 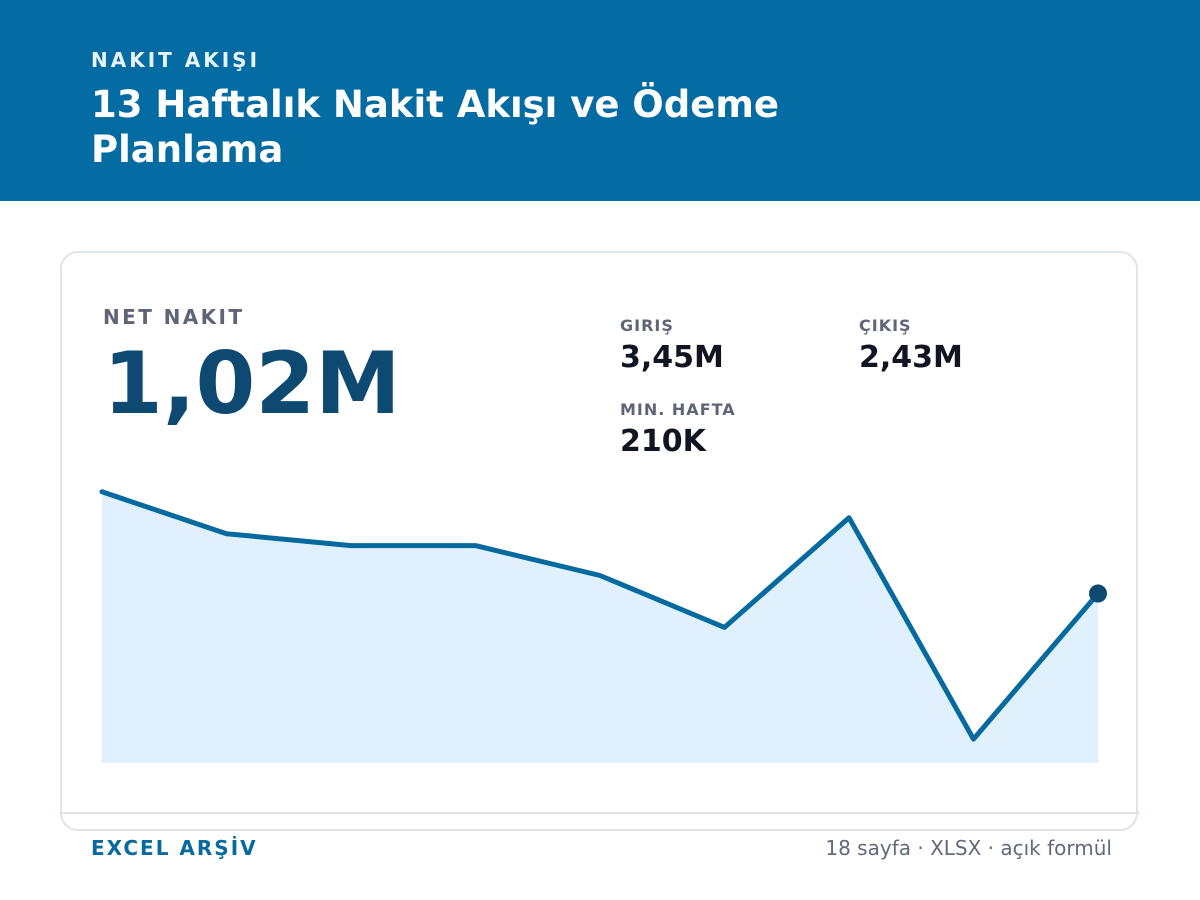 What do you see at coordinates (174, 848) in the screenshot?
I see `footer-brand: EXCEL ARŞİV` at bounding box center [174, 848].